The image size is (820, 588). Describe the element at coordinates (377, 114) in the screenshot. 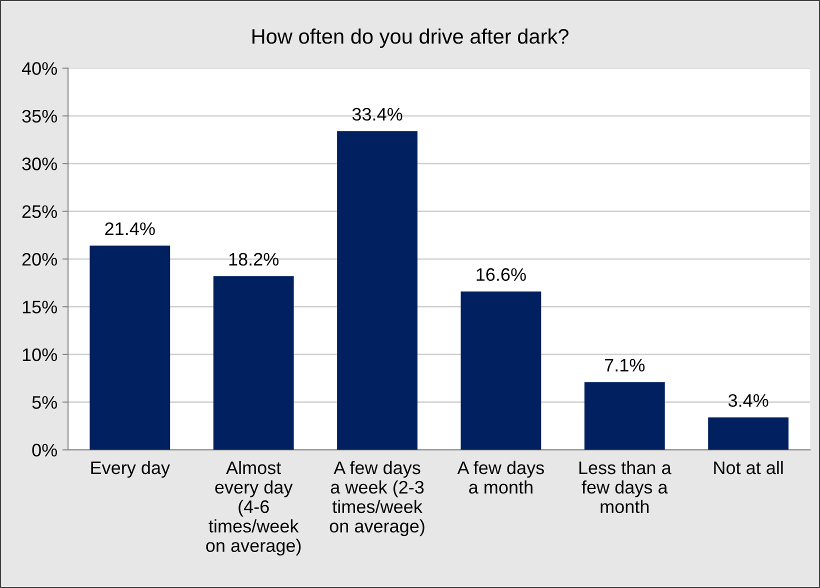

I see `data-label: 33.4%` at that location.